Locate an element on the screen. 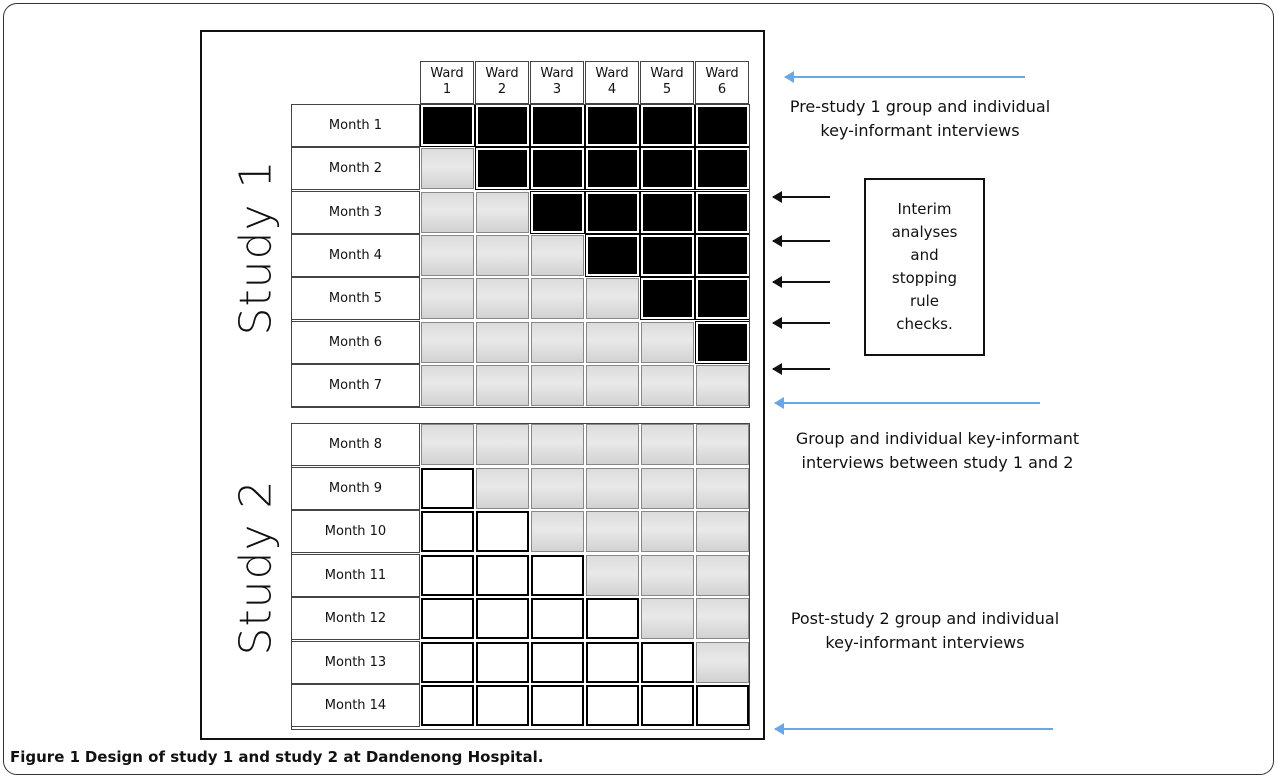 Image resolution: width=1281 pixels, height=782 pixels. month-label: Month 9 is located at coordinates (355, 488).